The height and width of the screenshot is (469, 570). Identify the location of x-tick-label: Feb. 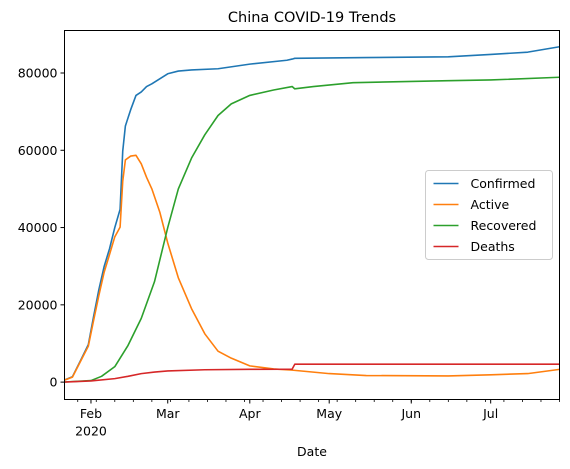
(91, 413).